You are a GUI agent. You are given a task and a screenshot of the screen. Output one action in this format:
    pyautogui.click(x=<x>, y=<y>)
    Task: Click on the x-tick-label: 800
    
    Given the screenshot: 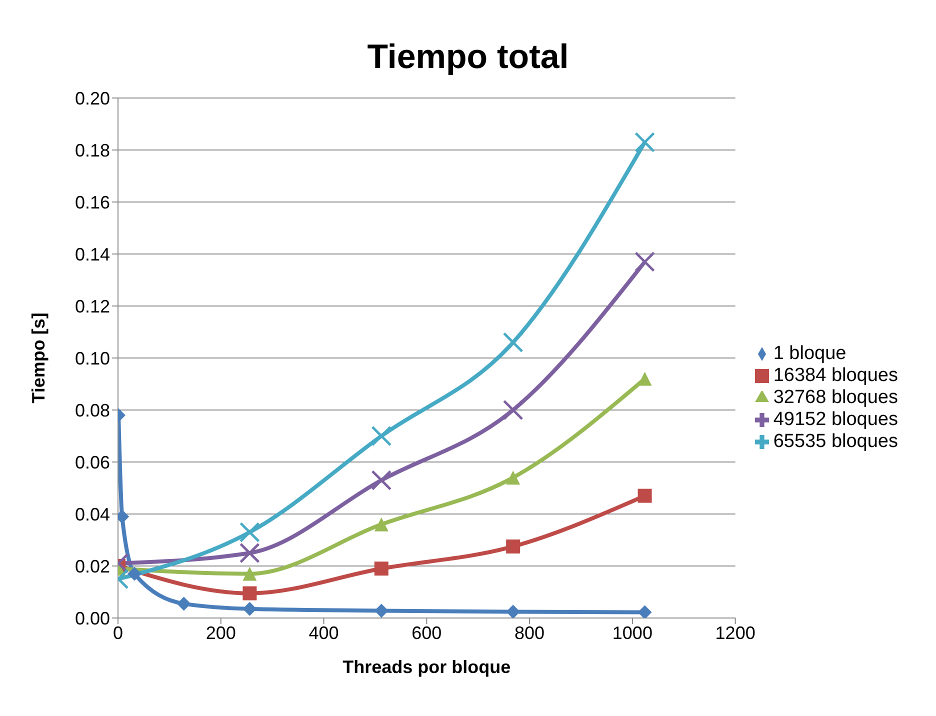 What is the action you would take?
    pyautogui.click(x=529, y=632)
    